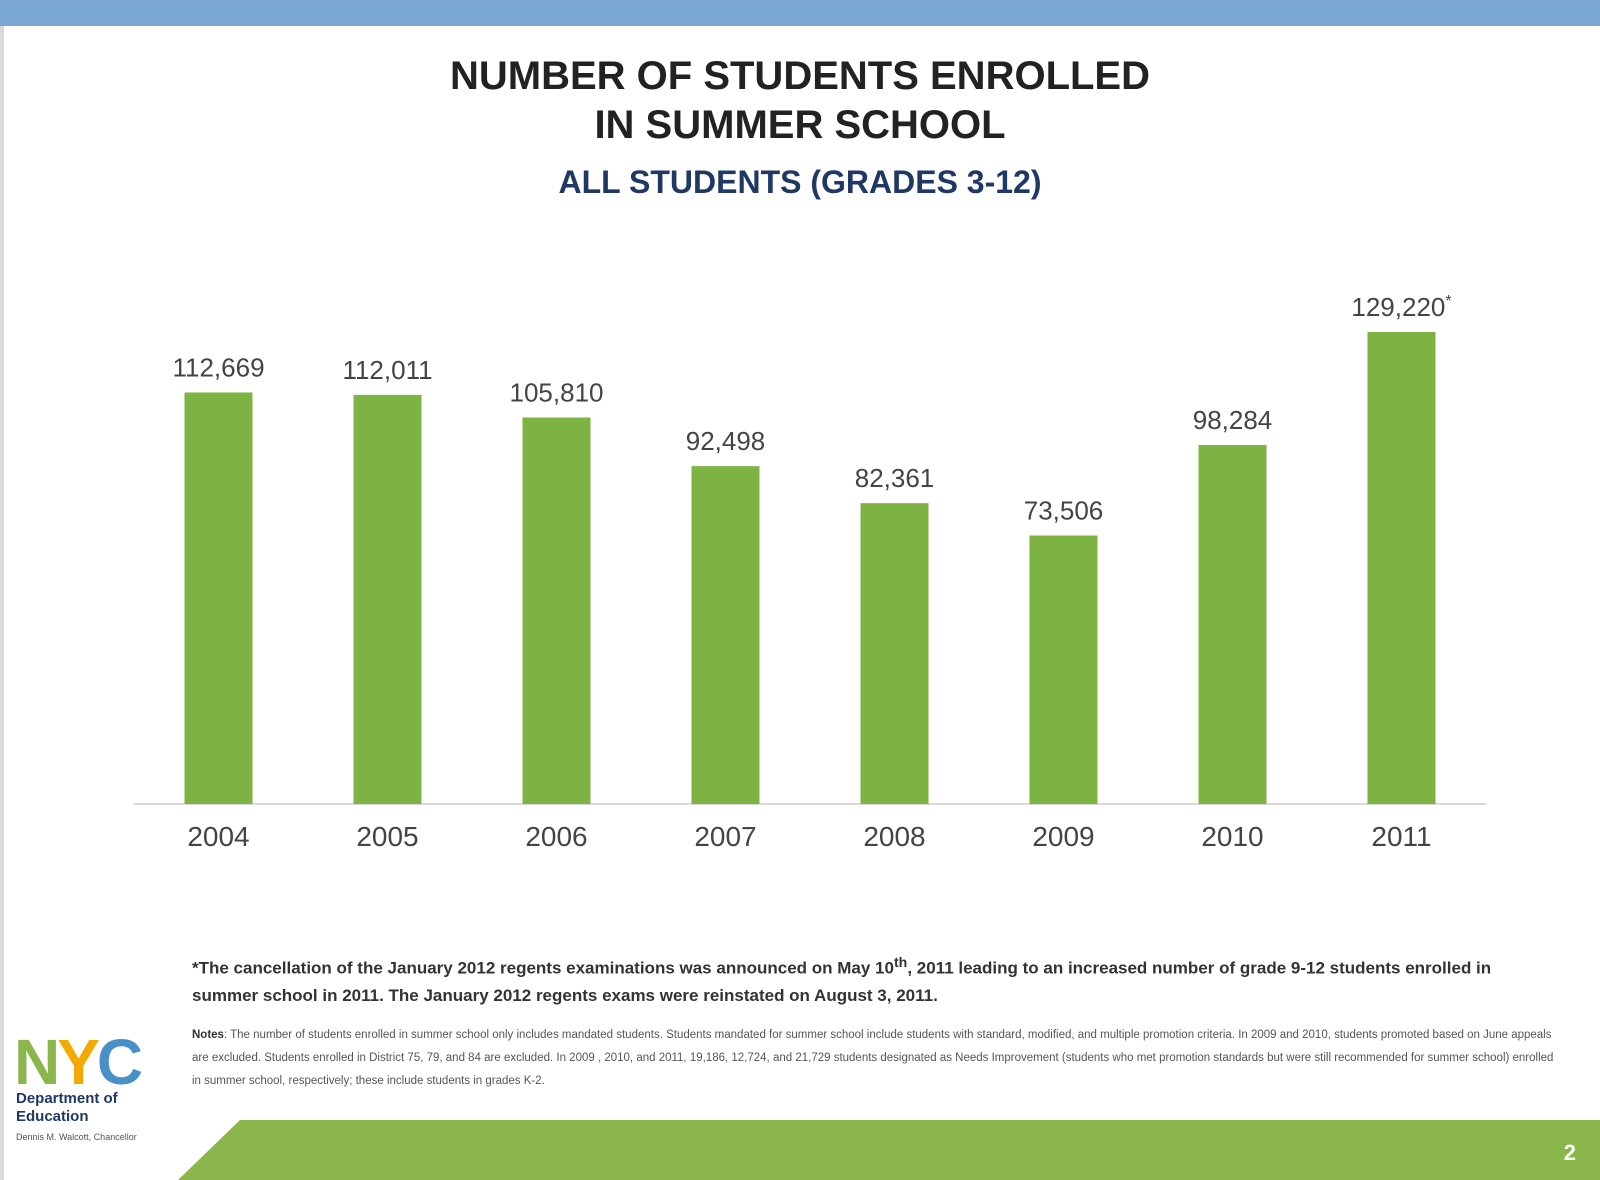 This screenshot has width=1600, height=1180. I want to click on x-tick-label-2005: 2005, so click(387, 836).